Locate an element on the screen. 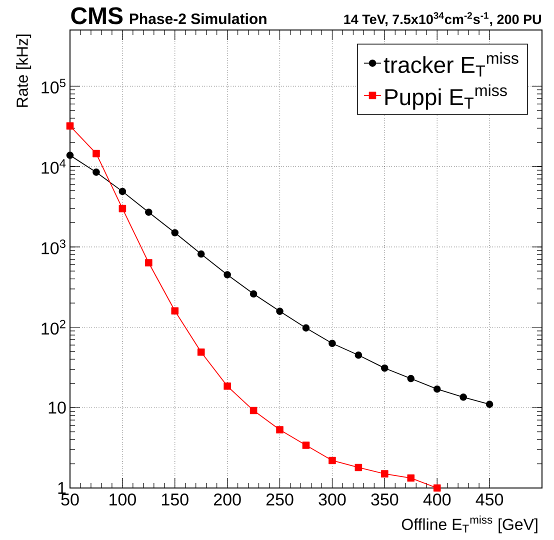  x-tick-label: 200 is located at coordinates (227, 500).